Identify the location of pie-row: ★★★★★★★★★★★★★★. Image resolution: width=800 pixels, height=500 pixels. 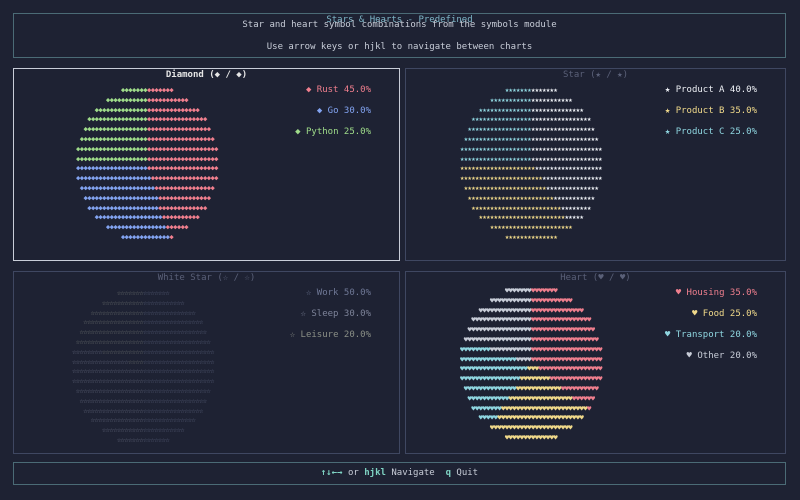
(531, 90).